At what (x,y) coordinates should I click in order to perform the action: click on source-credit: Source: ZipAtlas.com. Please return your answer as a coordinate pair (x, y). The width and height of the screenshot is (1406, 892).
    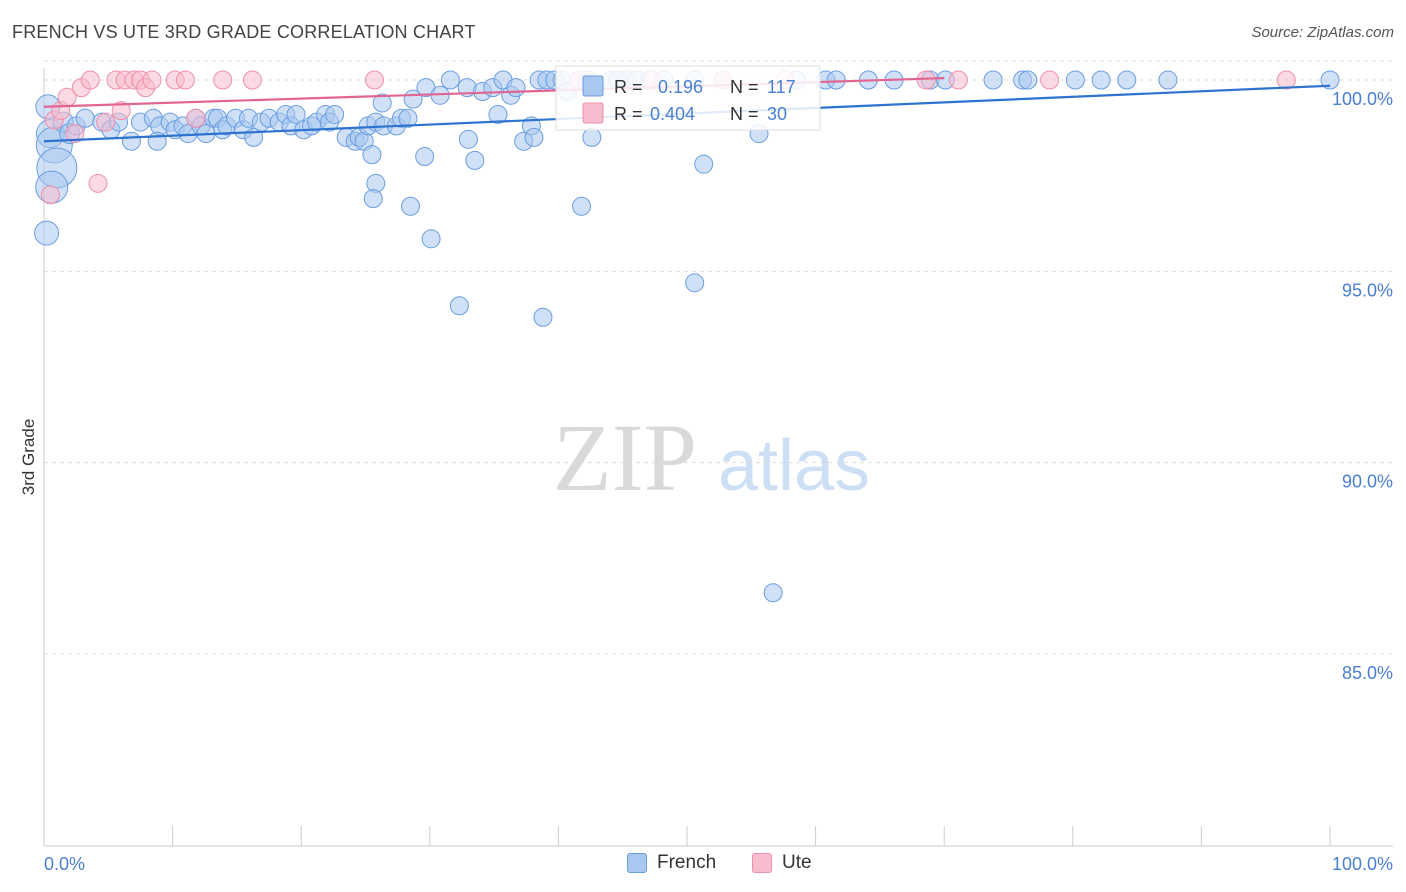
    Looking at the image, I should click on (1322, 32).